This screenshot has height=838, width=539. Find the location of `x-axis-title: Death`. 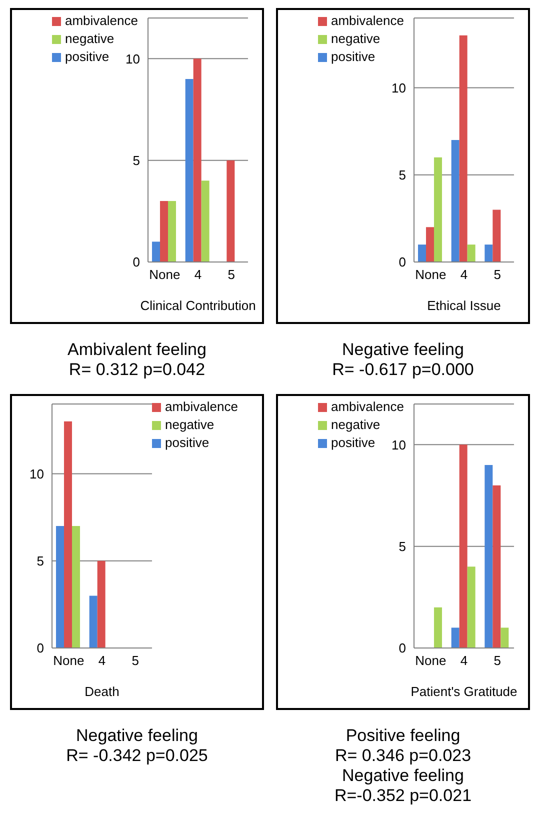

x-axis-title: Death is located at coordinates (102, 691).